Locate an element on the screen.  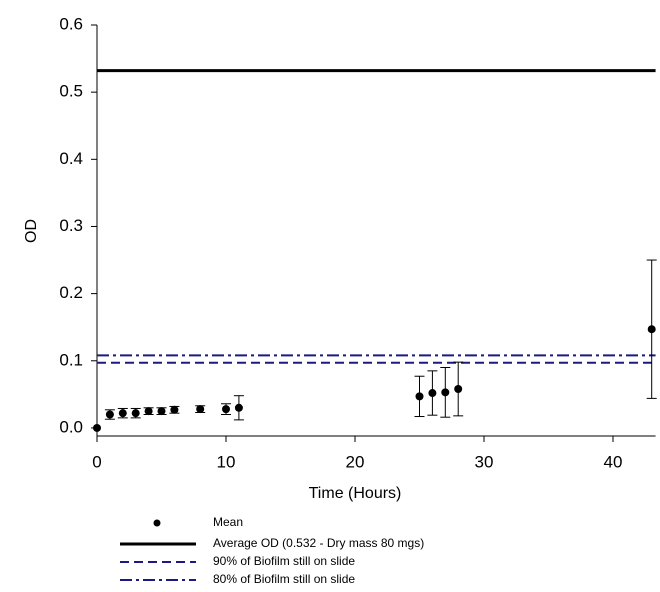
legend-label: Average OD (0.532 - Dry mass 80 mgs) is located at coordinates (318, 543).